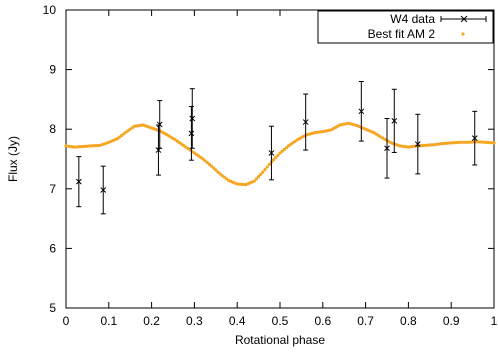 The width and height of the screenshot is (498, 356). What do you see at coordinates (412, 19) in the screenshot?
I see `legend-label-w4: W4 data` at bounding box center [412, 19].